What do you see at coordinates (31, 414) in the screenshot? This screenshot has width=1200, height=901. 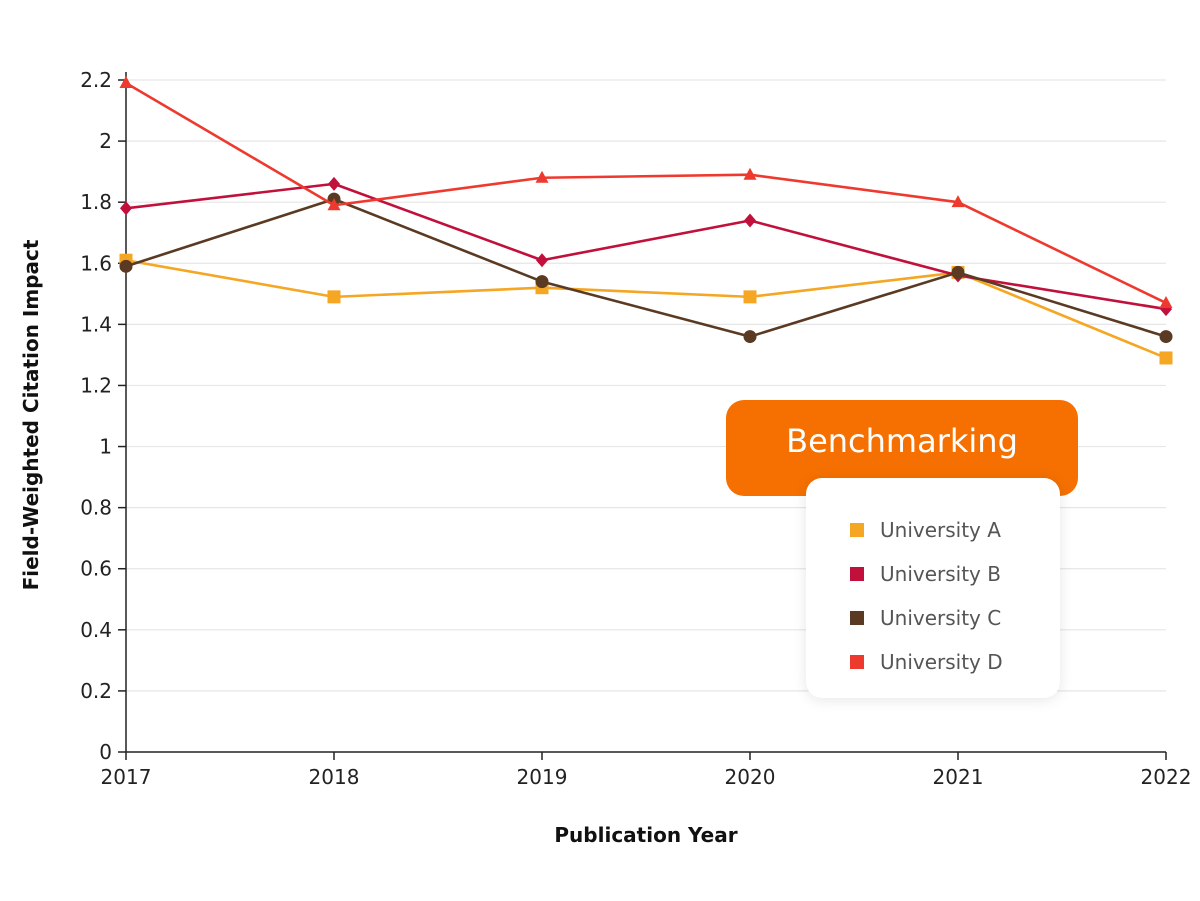 I see `y-axis-title: Field-Weighted Citation Impact` at bounding box center [31, 414].